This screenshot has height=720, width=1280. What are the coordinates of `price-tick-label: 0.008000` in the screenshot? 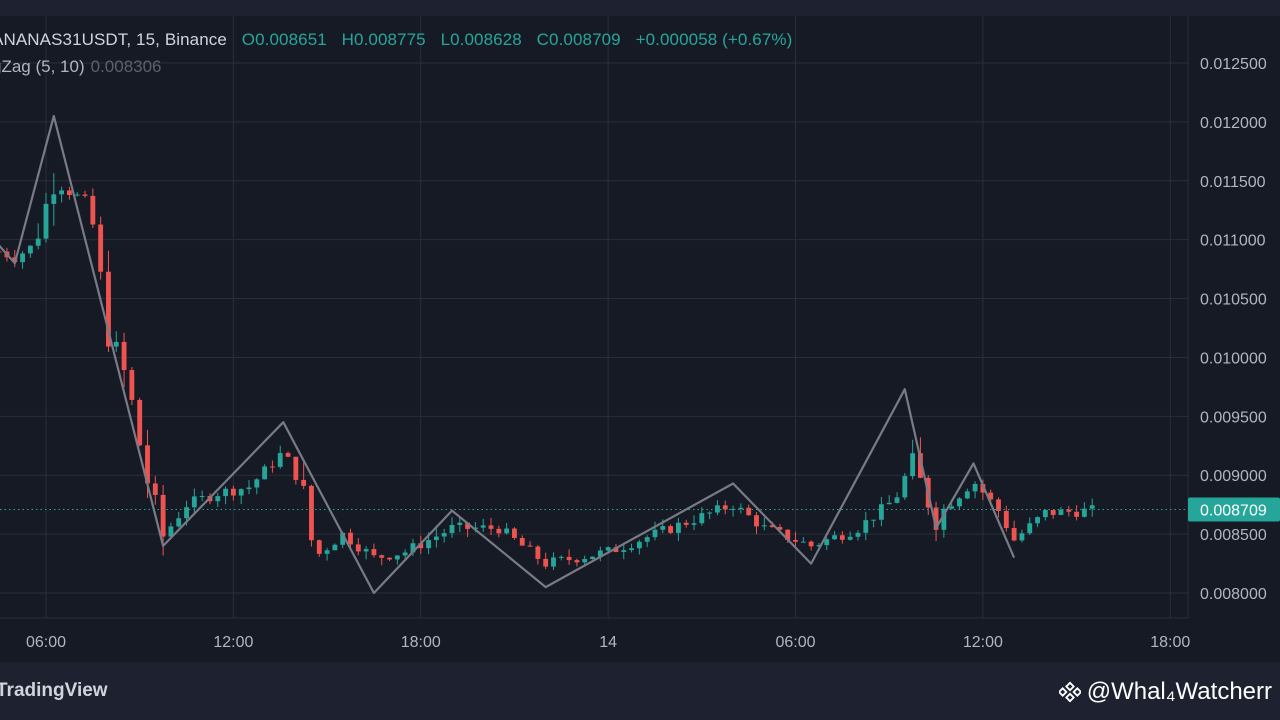 It's located at (1233, 594).